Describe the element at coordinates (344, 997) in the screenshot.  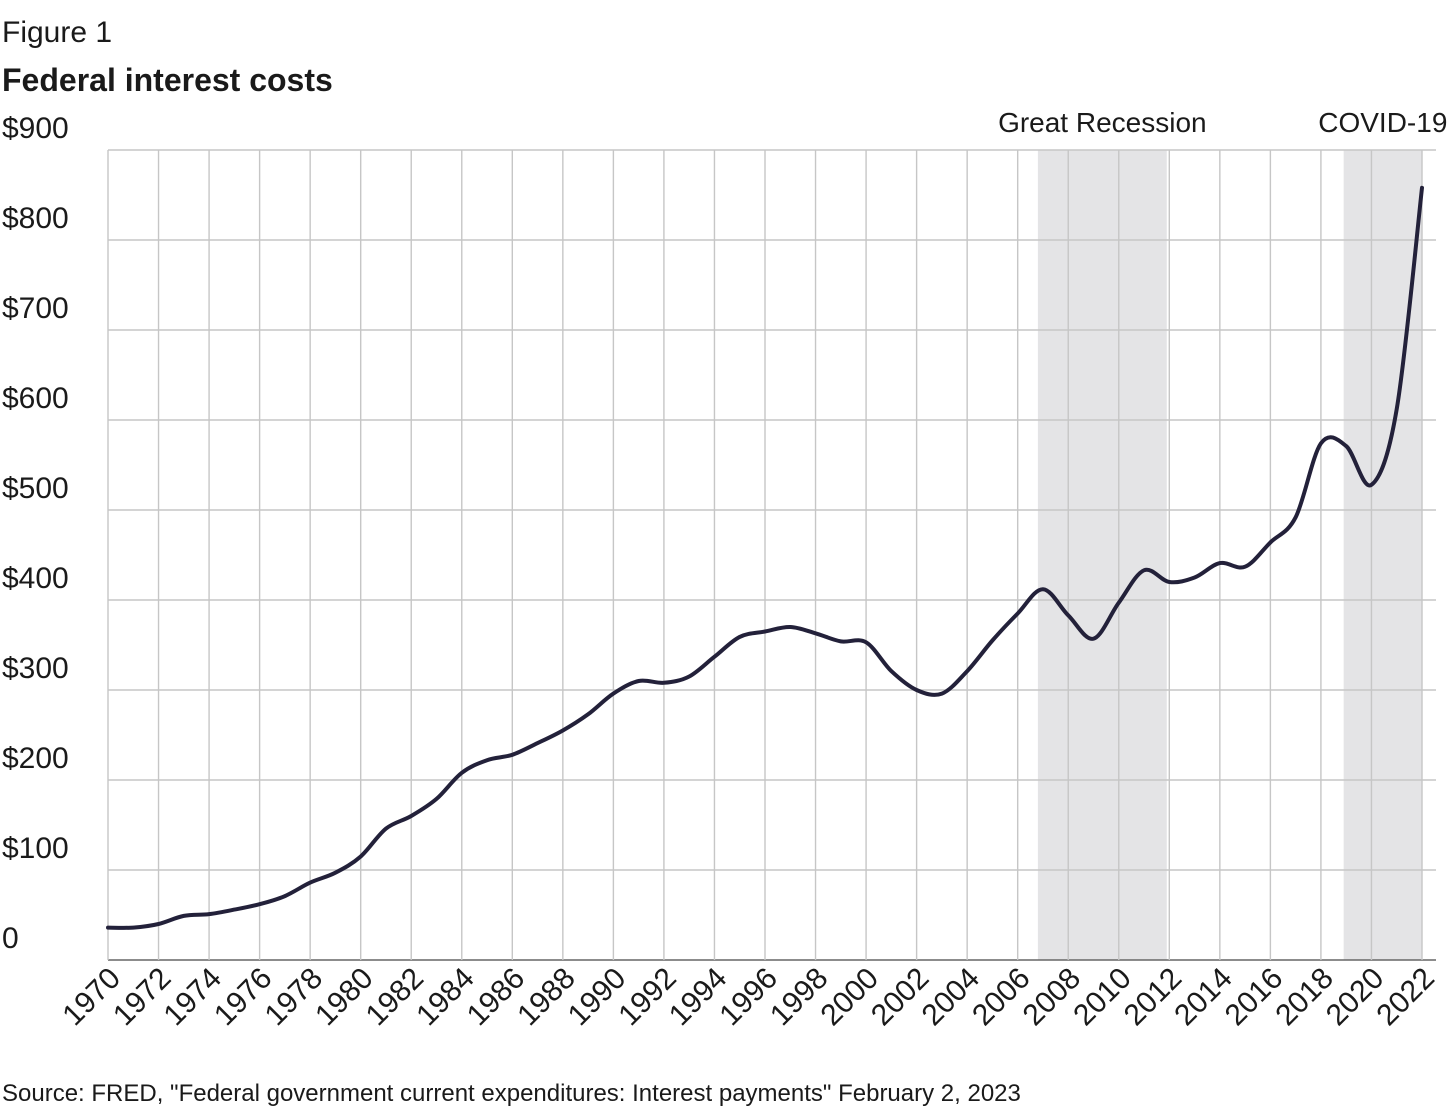
I see `x-tick-label-1980: 1980` at that location.